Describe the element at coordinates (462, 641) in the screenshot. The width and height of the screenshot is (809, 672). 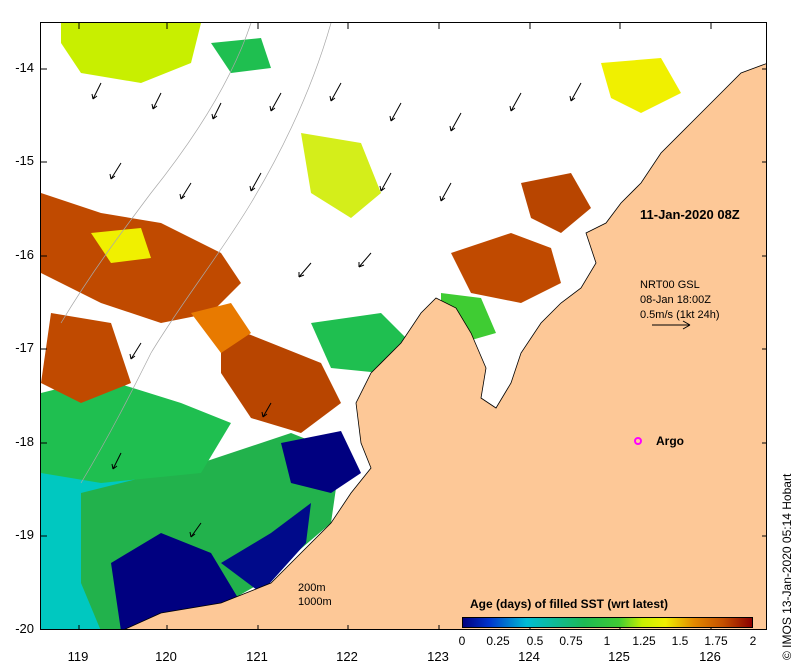
I see `colorbar-tick: 0` at that location.